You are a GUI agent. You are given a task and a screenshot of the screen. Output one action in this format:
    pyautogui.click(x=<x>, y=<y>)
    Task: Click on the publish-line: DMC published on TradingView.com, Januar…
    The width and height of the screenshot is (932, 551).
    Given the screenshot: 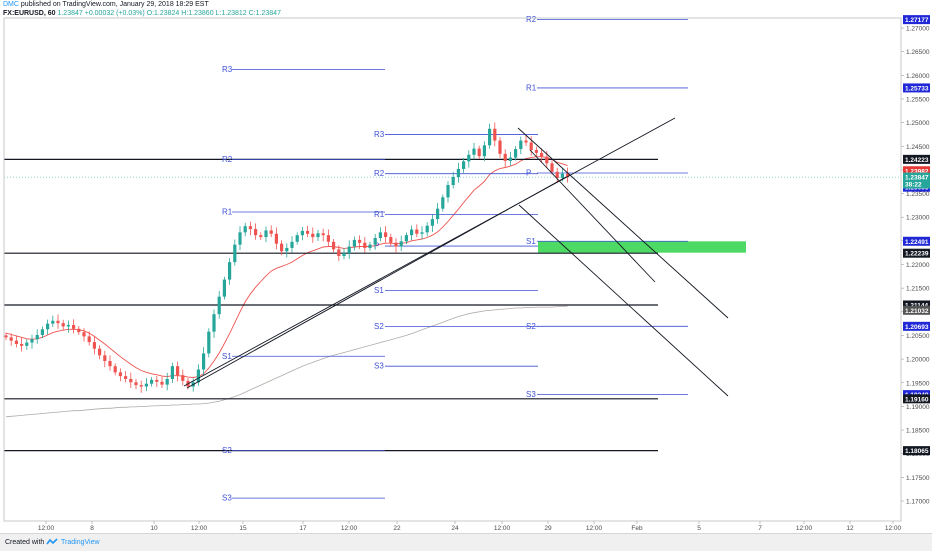 What is the action you would take?
    pyautogui.click(x=106, y=4)
    